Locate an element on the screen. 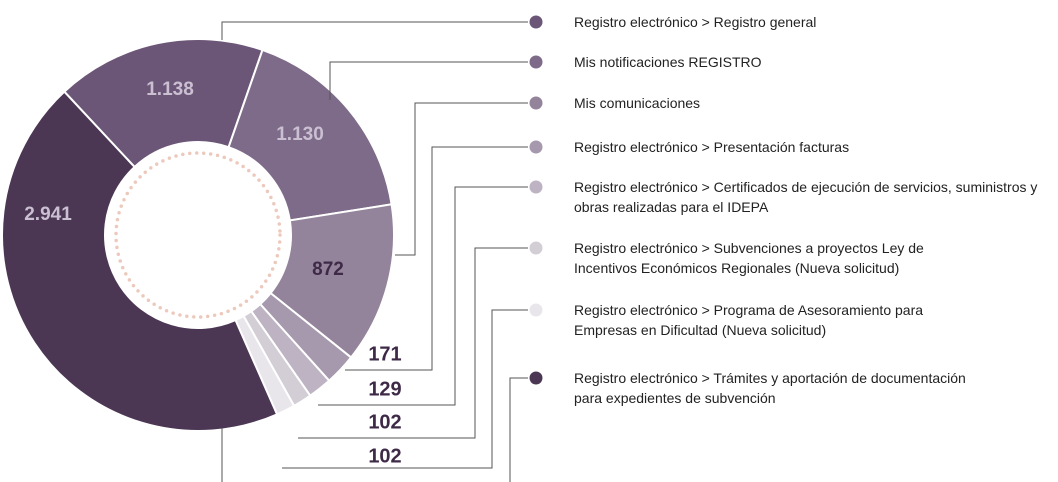 This screenshot has height=482, width=1058. legend-label: Mis notificaciones REGISTRO is located at coordinates (668, 62).